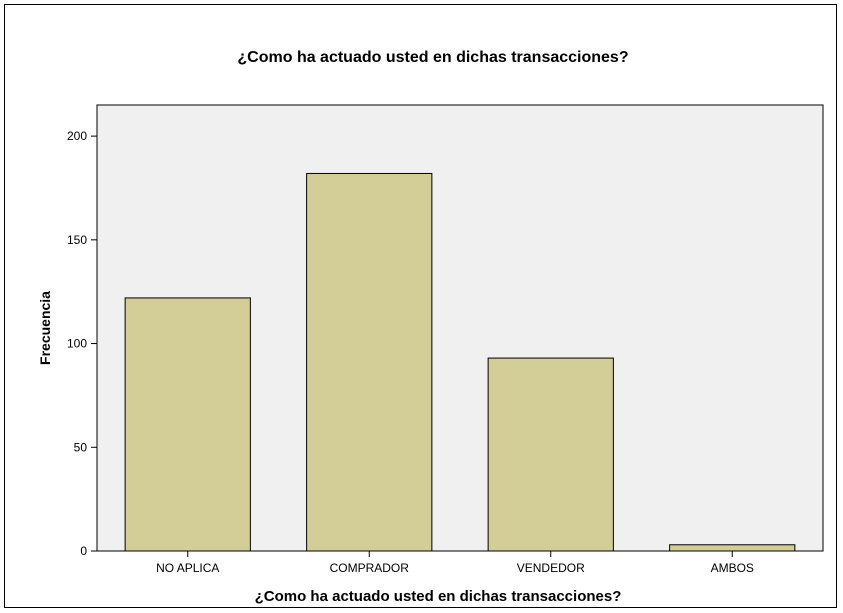  What do you see at coordinates (83, 551) in the screenshot?
I see `y-tick-label: 0` at bounding box center [83, 551].